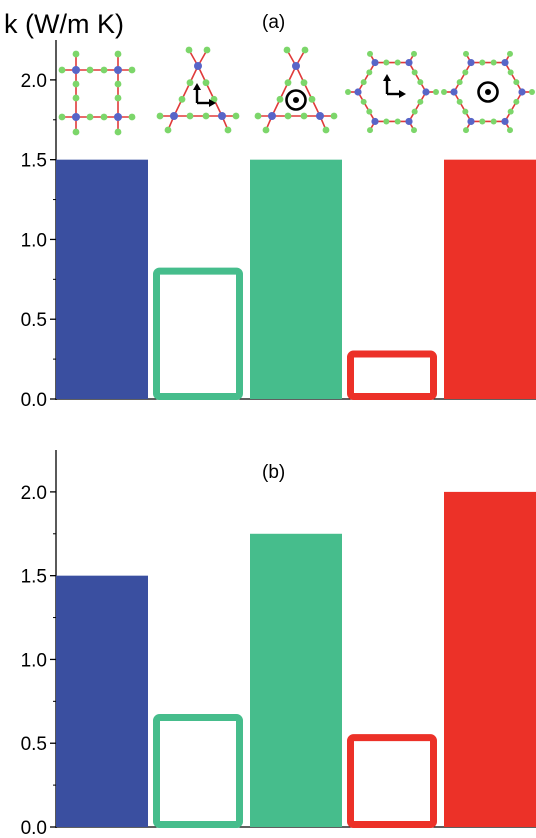  What do you see at coordinates (34, 400) in the screenshot?
I see `y-tick-label-a: 0.0` at bounding box center [34, 400].